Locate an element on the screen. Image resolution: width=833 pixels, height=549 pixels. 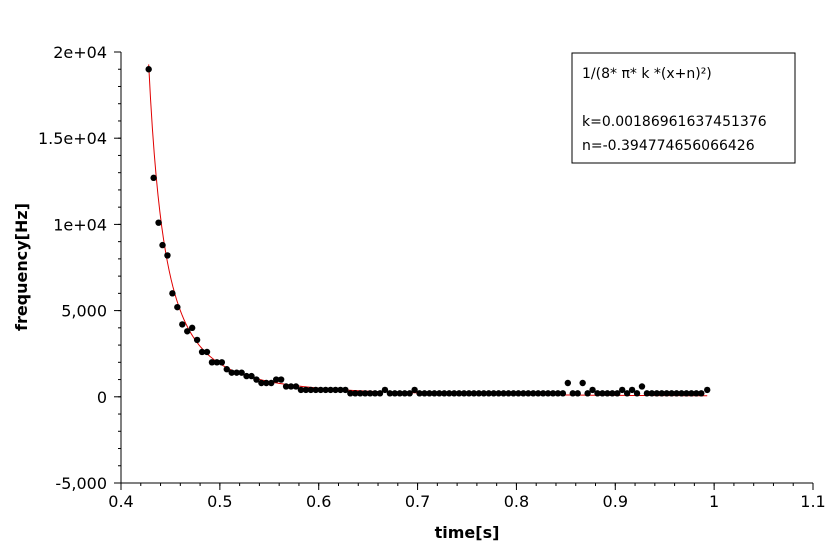
x-axis-title: time[s] is located at coordinates (467, 532).